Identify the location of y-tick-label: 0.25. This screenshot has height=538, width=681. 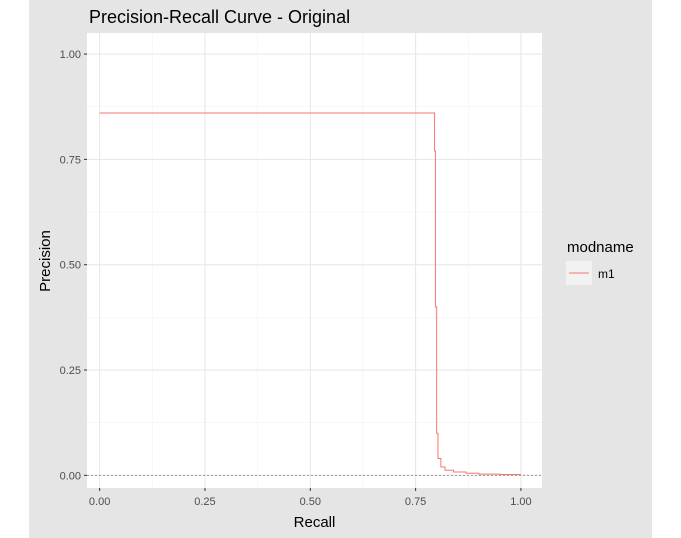
(70, 371).